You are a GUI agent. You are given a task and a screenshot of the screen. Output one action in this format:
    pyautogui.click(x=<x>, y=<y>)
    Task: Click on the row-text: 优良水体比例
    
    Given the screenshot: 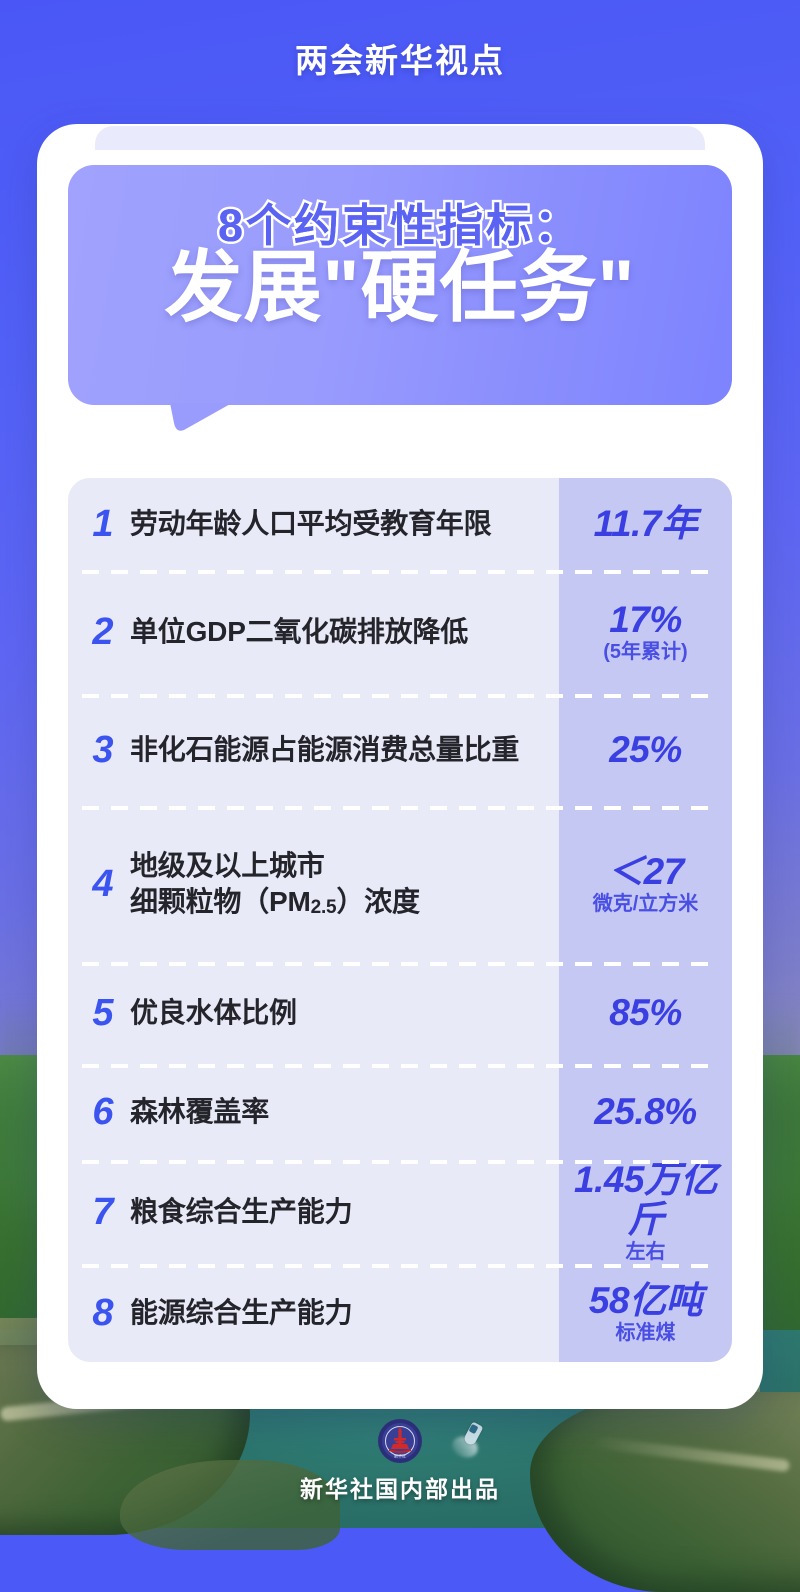 What is the action you would take?
    pyautogui.click(x=213, y=1013)
    